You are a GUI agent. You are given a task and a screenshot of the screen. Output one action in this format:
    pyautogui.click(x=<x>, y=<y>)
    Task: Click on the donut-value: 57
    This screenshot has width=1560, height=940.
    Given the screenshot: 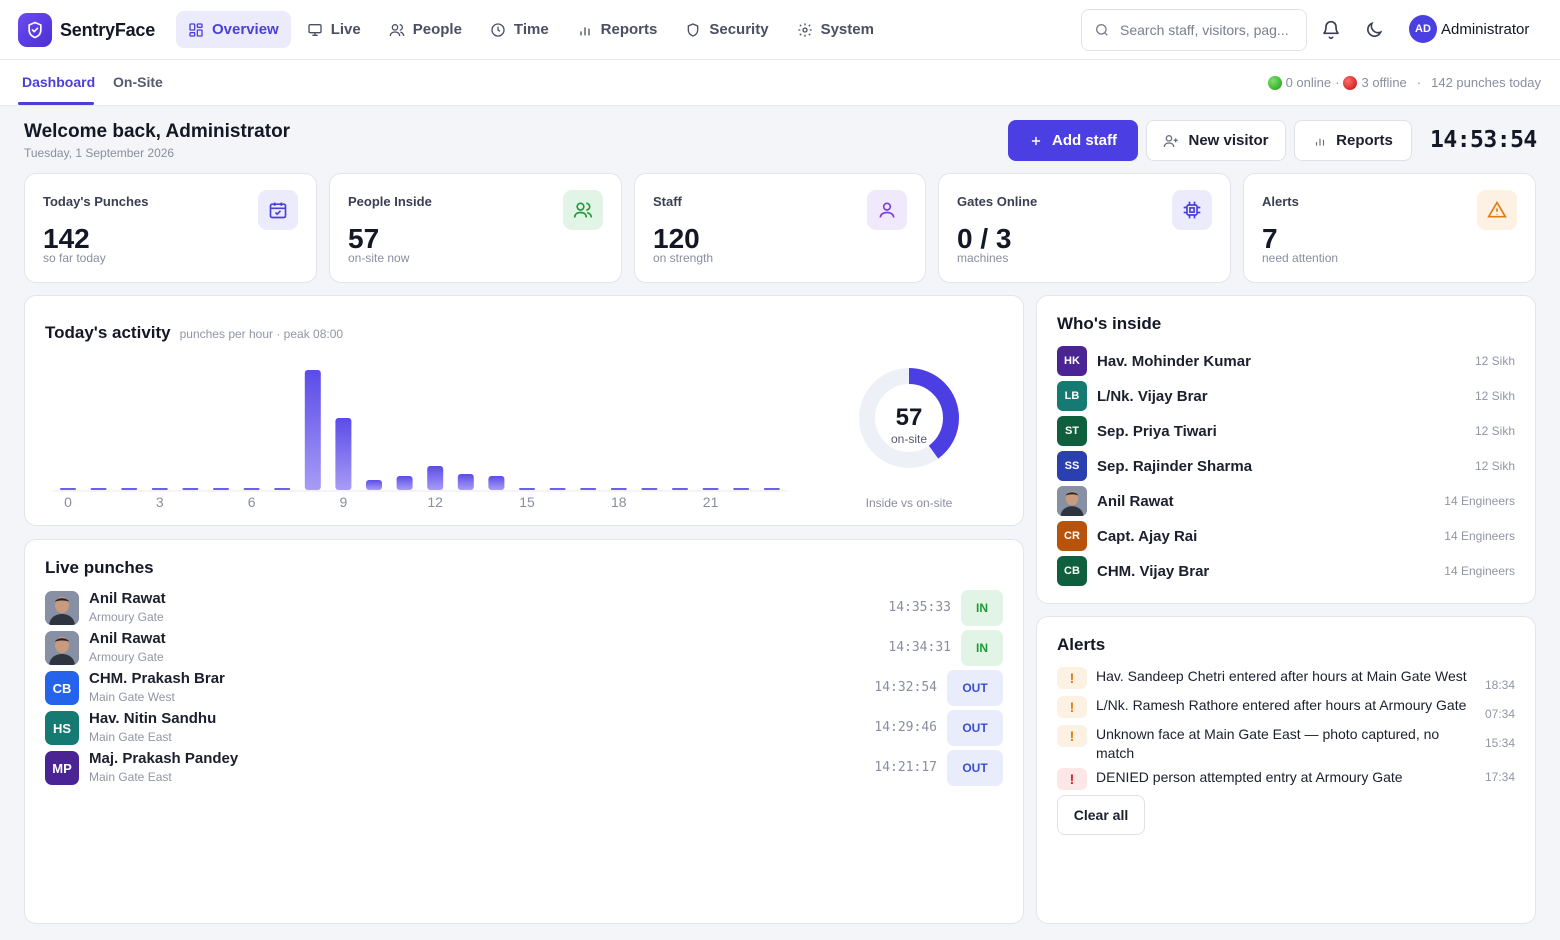 What is the action you would take?
    pyautogui.click(x=909, y=417)
    